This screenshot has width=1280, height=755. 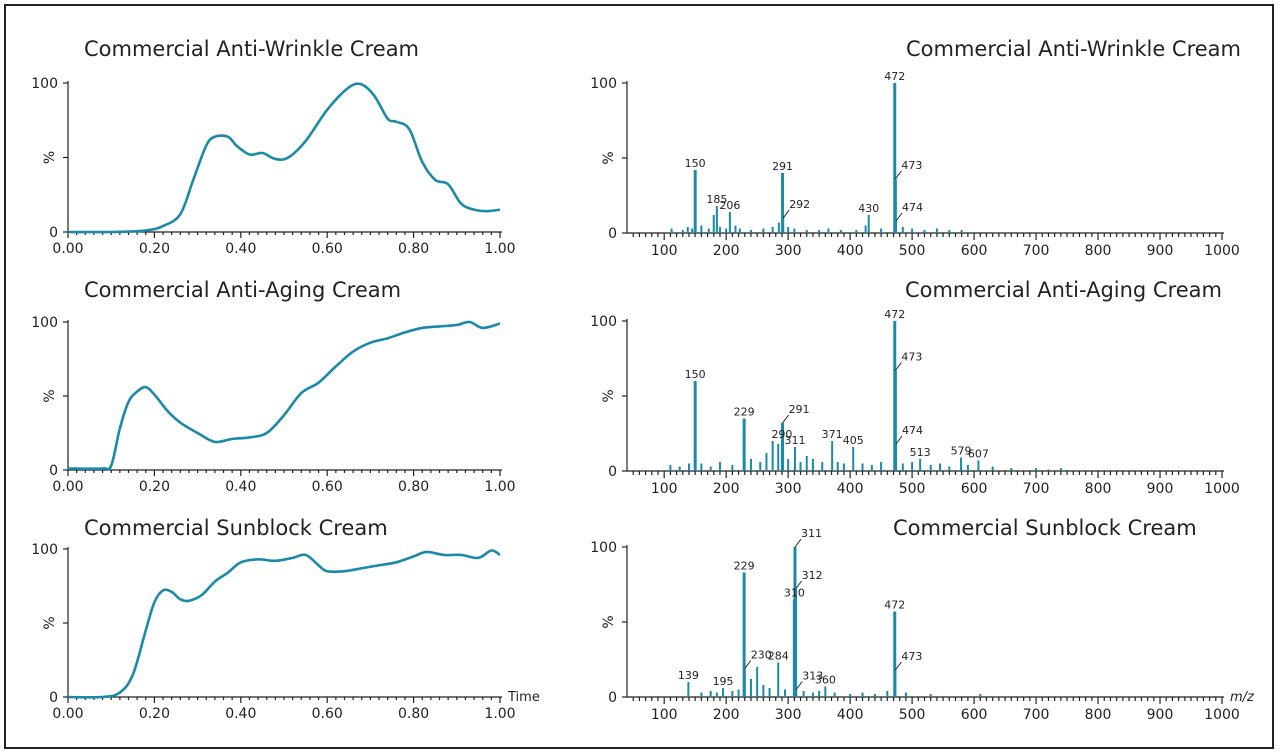 I want to click on chromatogram-trace, so click(x=284, y=624).